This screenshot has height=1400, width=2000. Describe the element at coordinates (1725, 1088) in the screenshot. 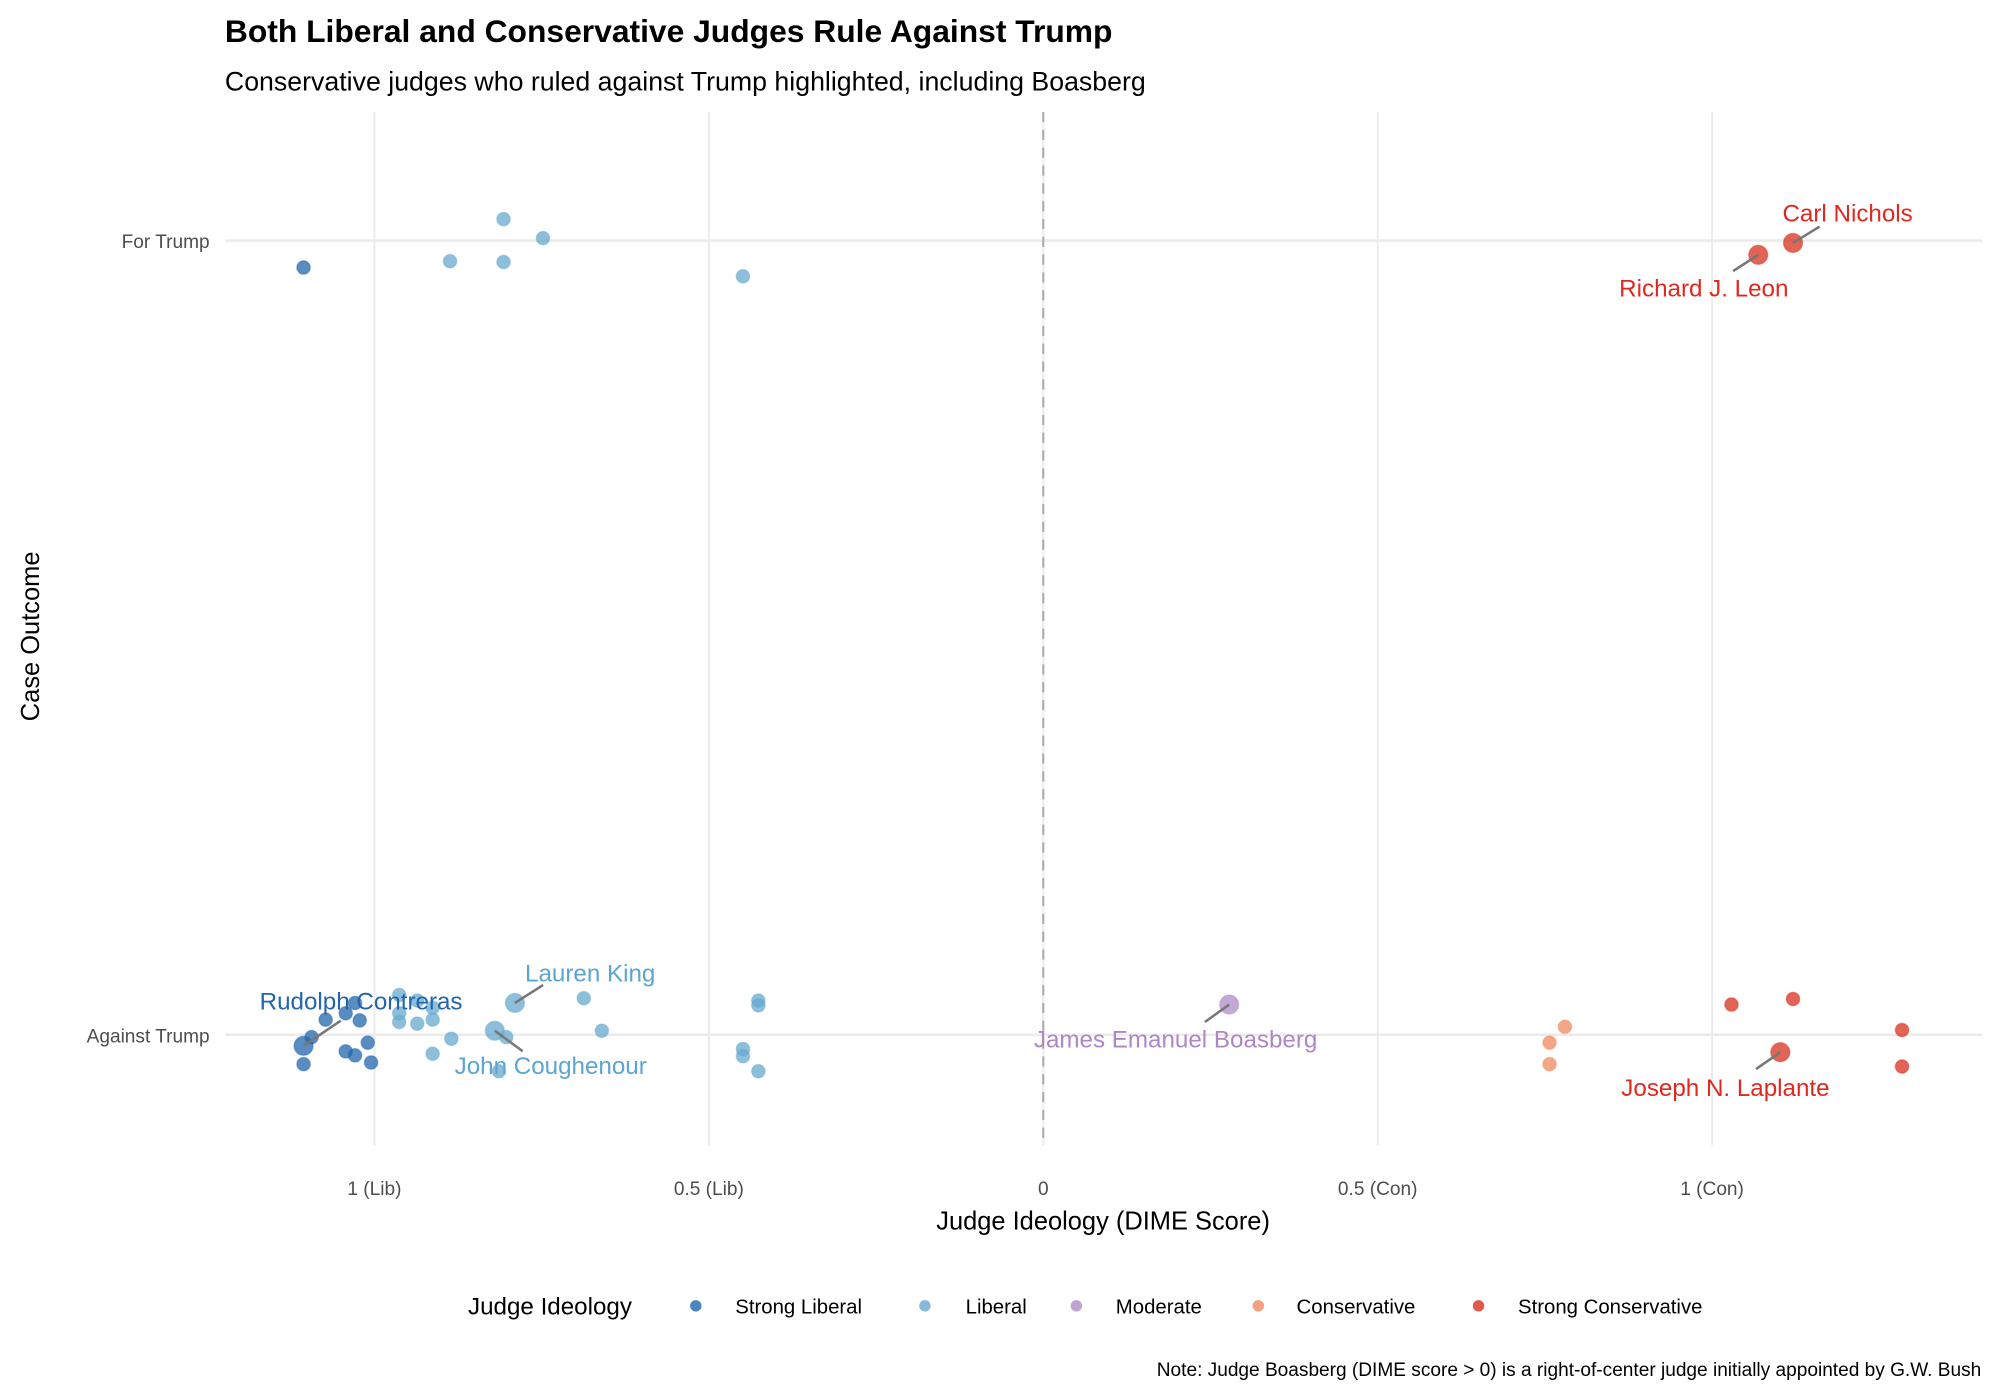

I see `point-label: Joseph N. Laplante` at that location.